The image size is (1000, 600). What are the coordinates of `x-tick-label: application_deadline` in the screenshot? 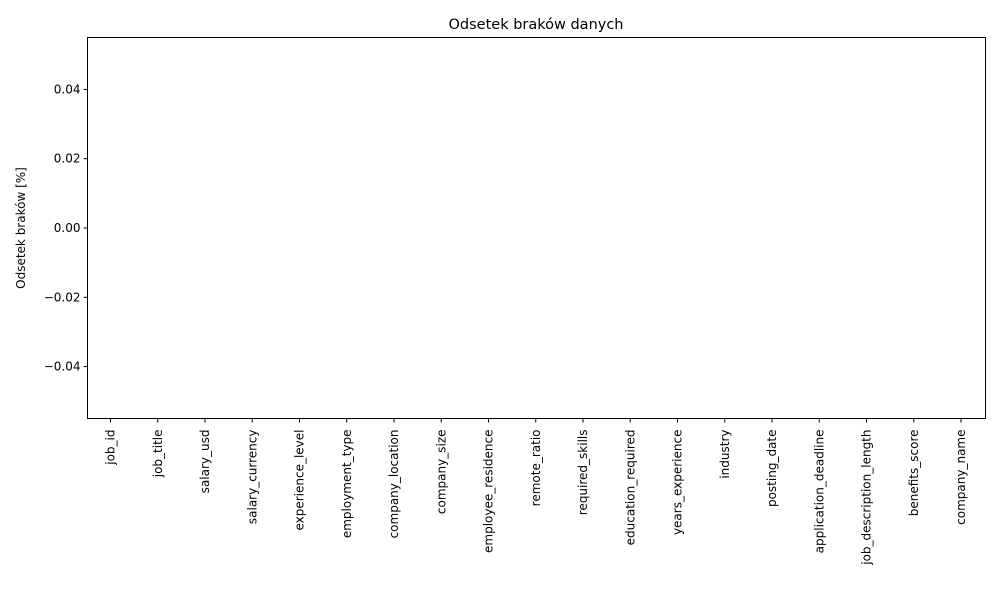 It's located at (819, 492).